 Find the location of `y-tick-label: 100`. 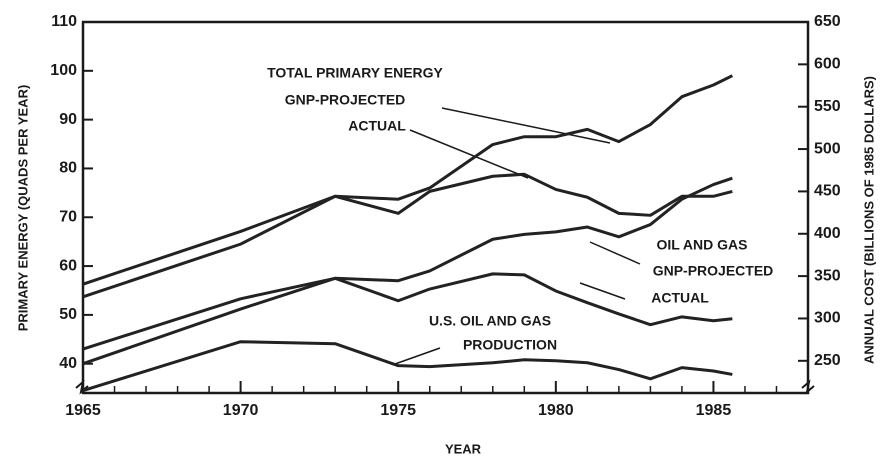

y-tick-label: 100 is located at coordinates (63, 70).